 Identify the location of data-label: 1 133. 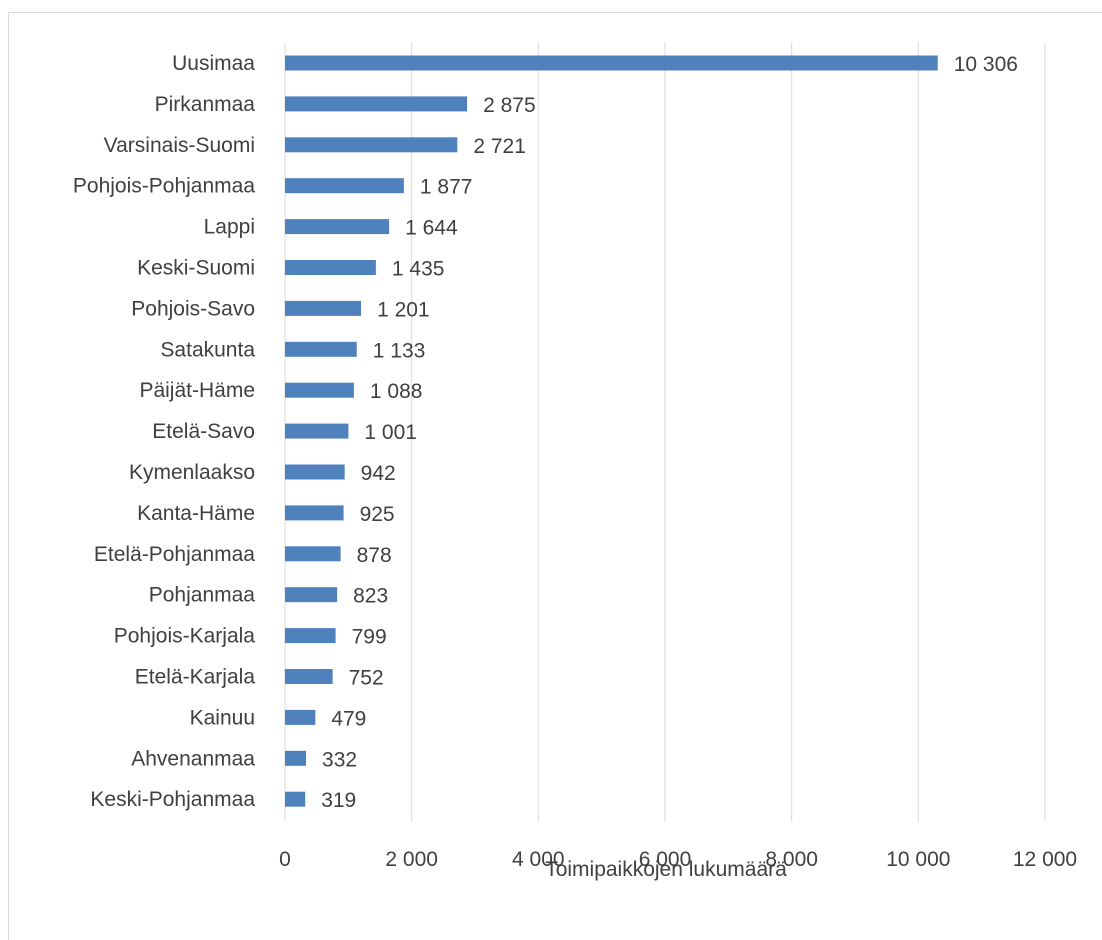
(399, 350).